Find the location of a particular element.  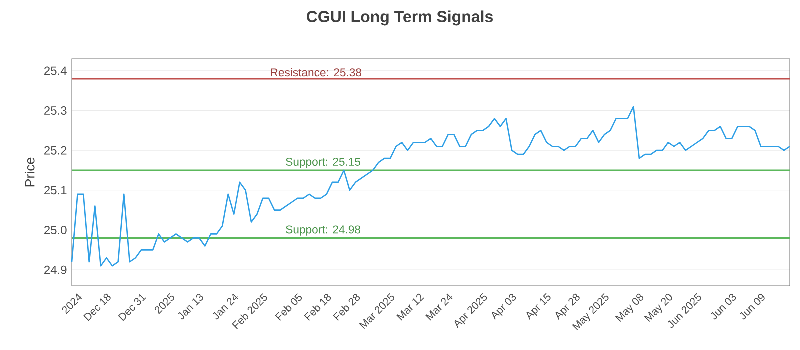

x-tick-label: Dec 31 is located at coordinates (132, 308).